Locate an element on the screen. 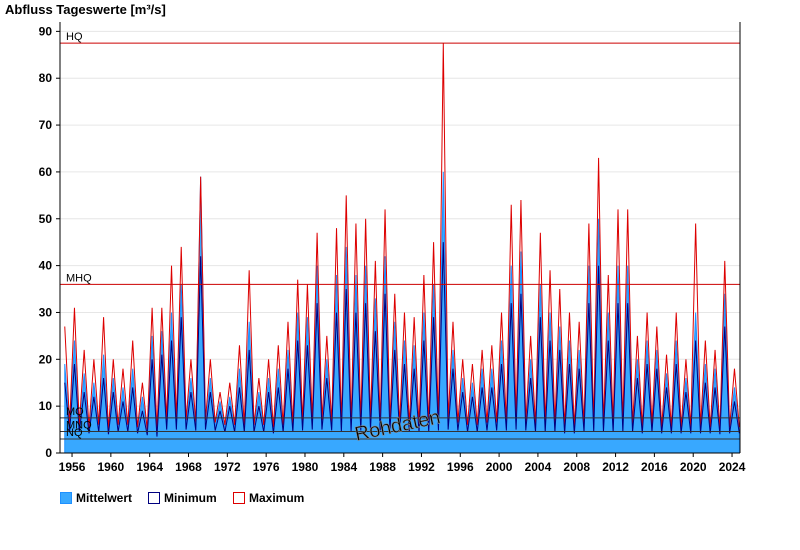 The width and height of the screenshot is (800, 550). x-tick-label: 2012 is located at coordinates (615, 467).